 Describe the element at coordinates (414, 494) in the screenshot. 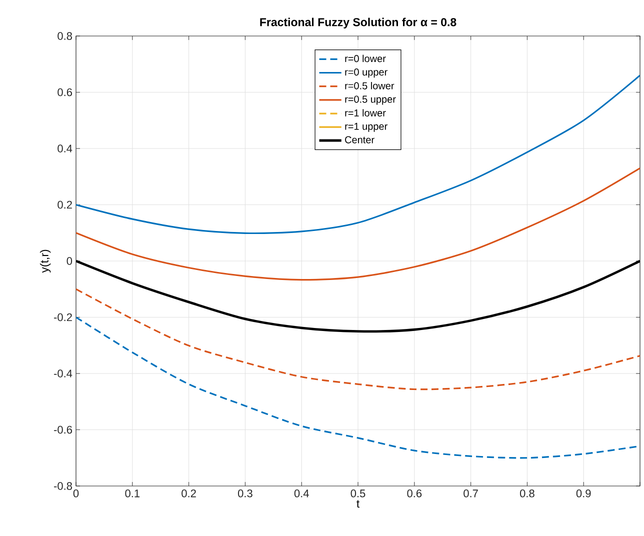

I see `x-tick-label: 0.6` at that location.